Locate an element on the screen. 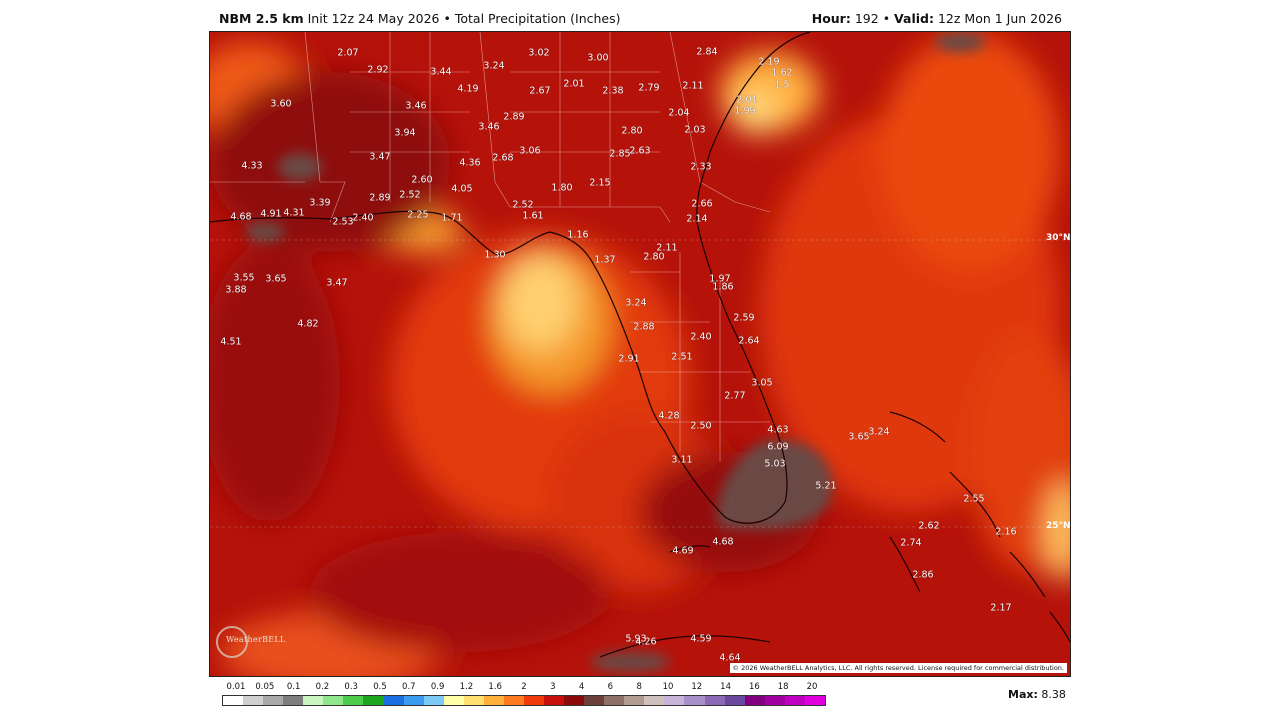 The image size is (1280, 720). precip-value-label: 2.60 is located at coordinates (422, 180).